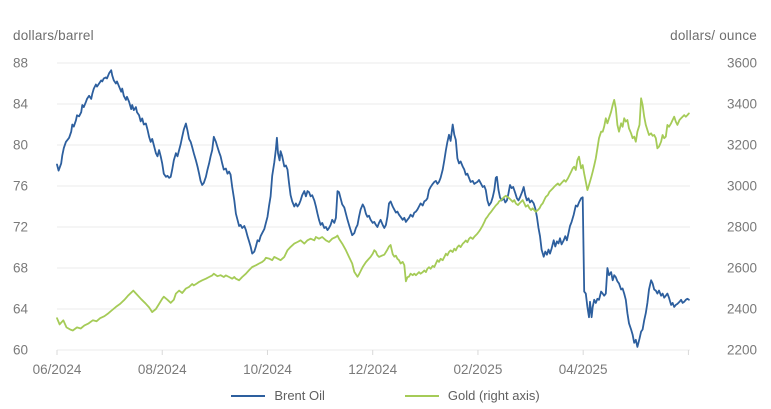 This screenshot has height=409, width=771. What do you see at coordinates (493, 395) in the screenshot?
I see `legend-label-gold: Gold (right axis)` at bounding box center [493, 395].